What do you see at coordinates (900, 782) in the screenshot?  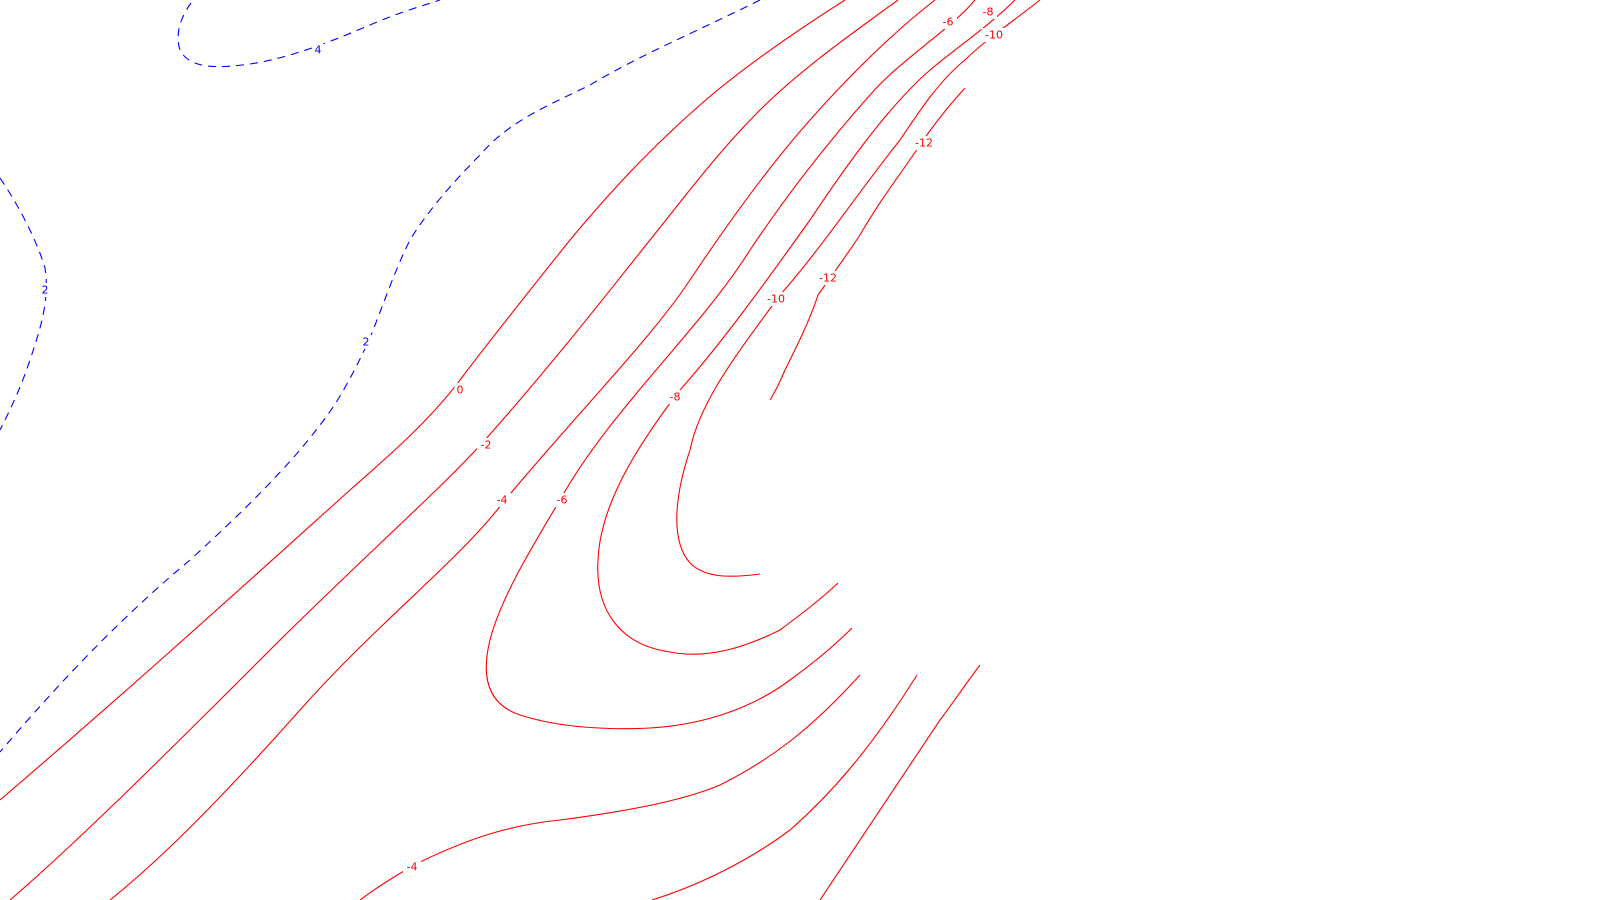 I see `contour-line-neg-se2` at bounding box center [900, 782].